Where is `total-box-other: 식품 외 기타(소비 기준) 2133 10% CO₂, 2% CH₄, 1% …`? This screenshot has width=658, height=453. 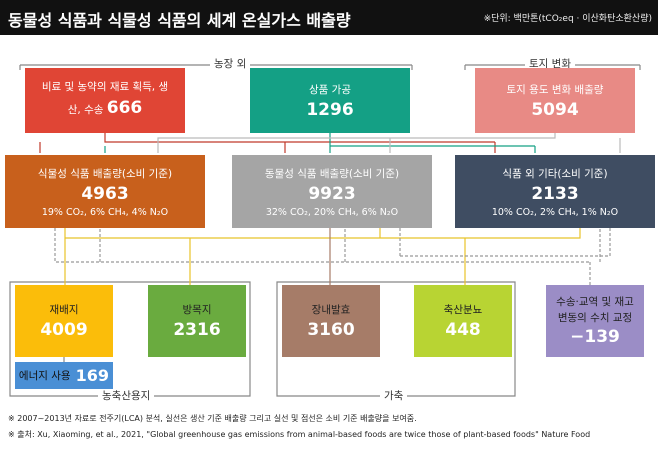 total-box-other: 식품 외 기타(소비 기준) 2133 10% CO₂, 2% CH₄, 1% … is located at coordinates (555, 191).